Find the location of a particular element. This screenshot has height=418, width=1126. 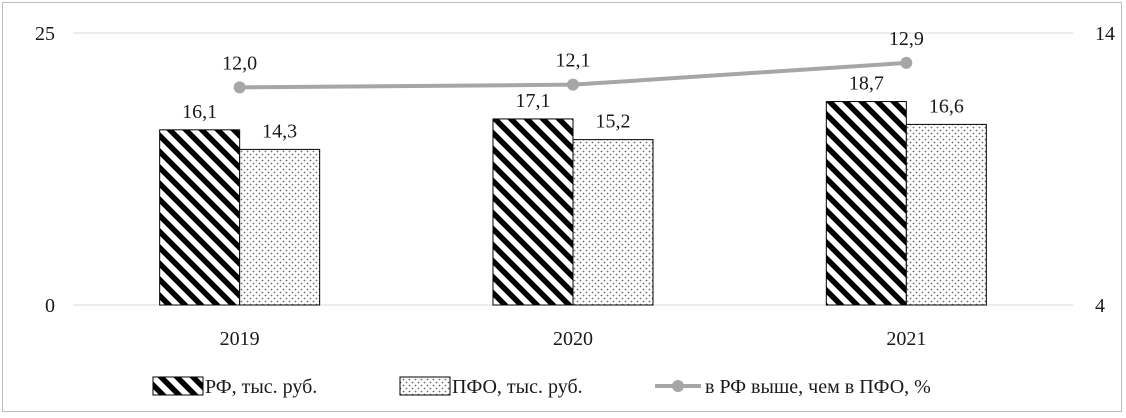

bar-rf-2019 is located at coordinates (200, 217).